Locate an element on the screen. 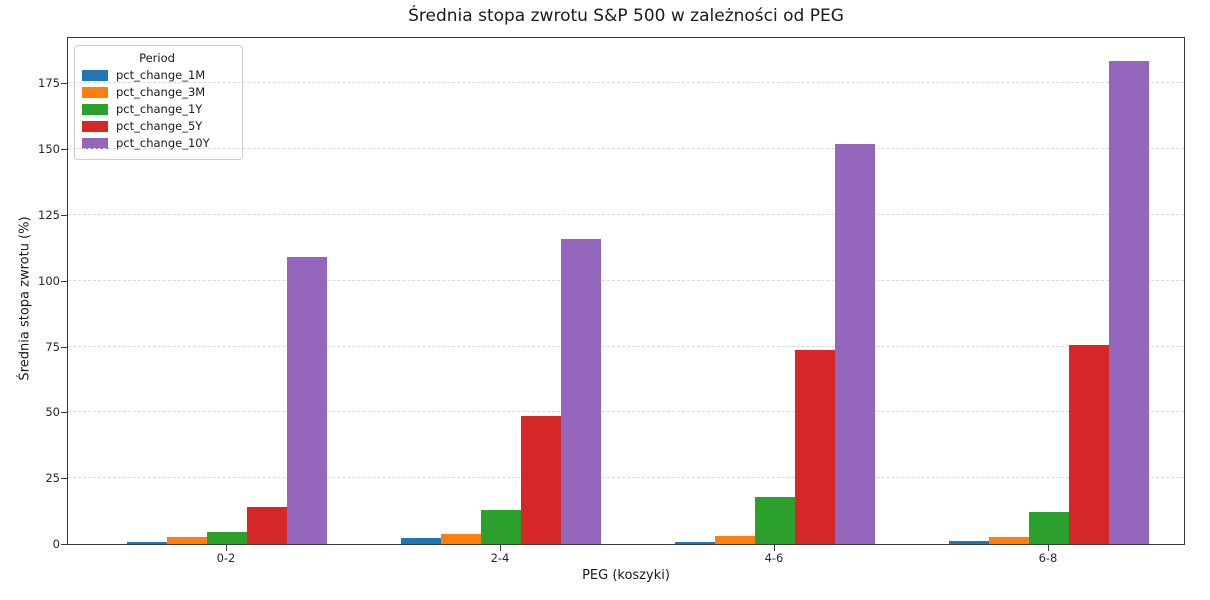 The width and height of the screenshot is (1210, 600). x-tick-label: 2-4 is located at coordinates (500, 558).